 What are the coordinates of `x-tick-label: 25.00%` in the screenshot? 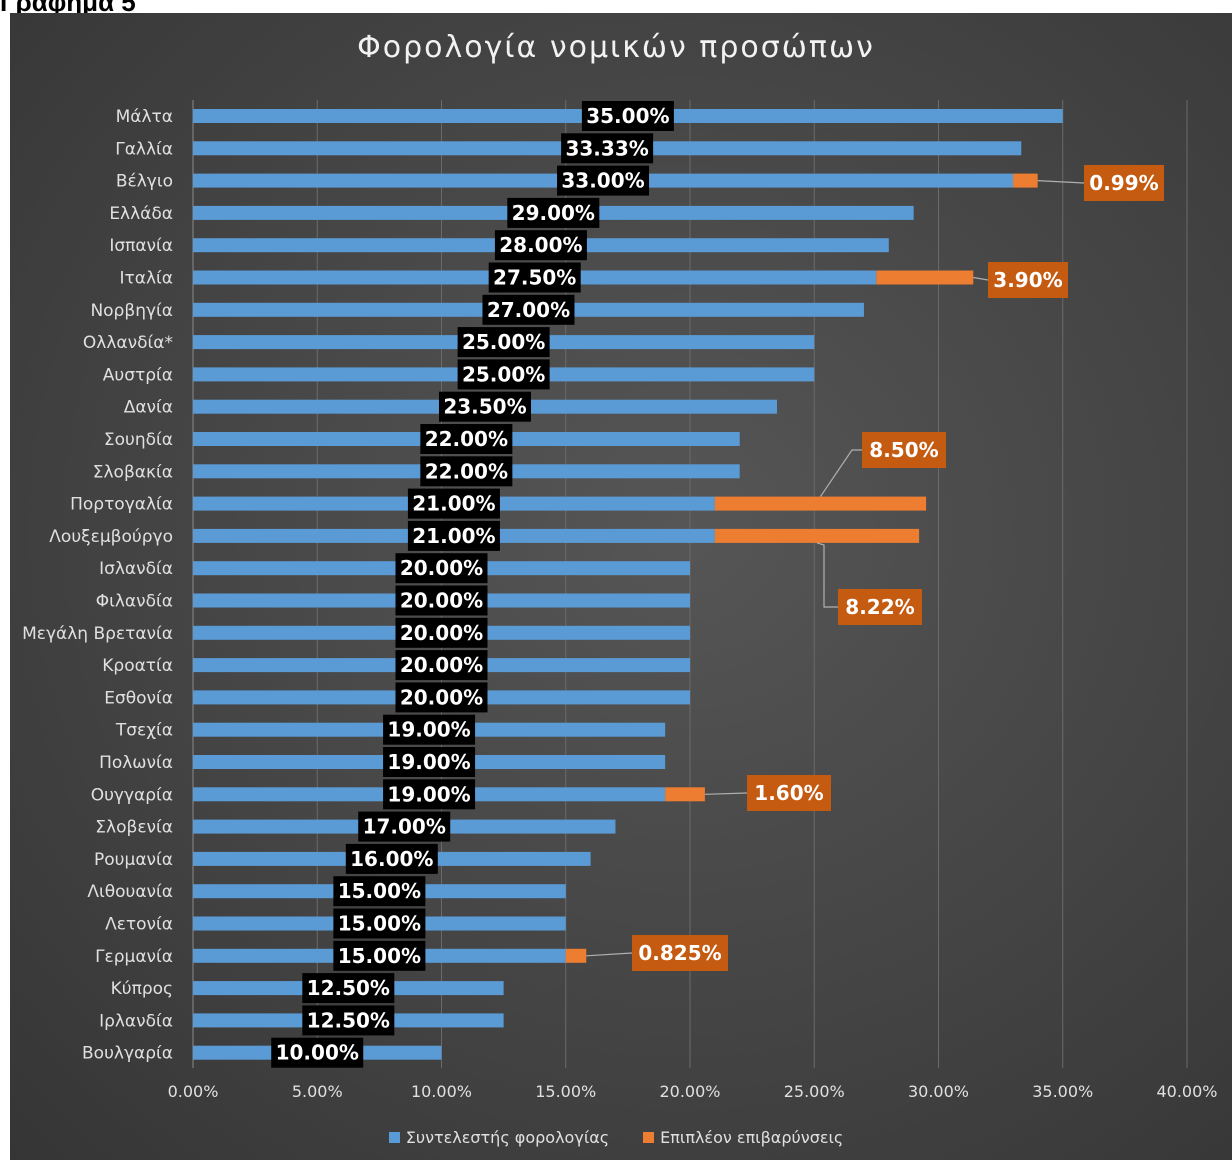 It's located at (814, 1091).